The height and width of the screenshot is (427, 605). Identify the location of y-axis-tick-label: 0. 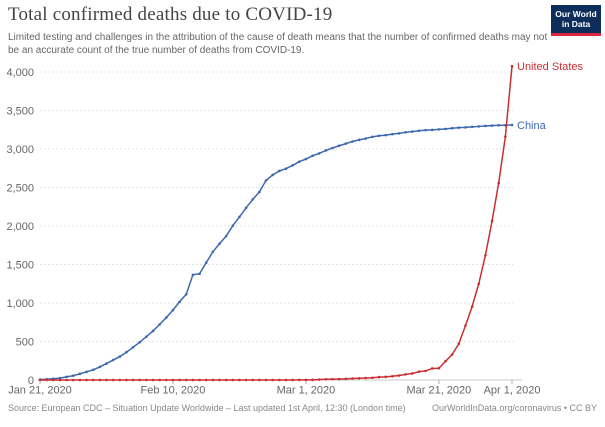
(31, 381).